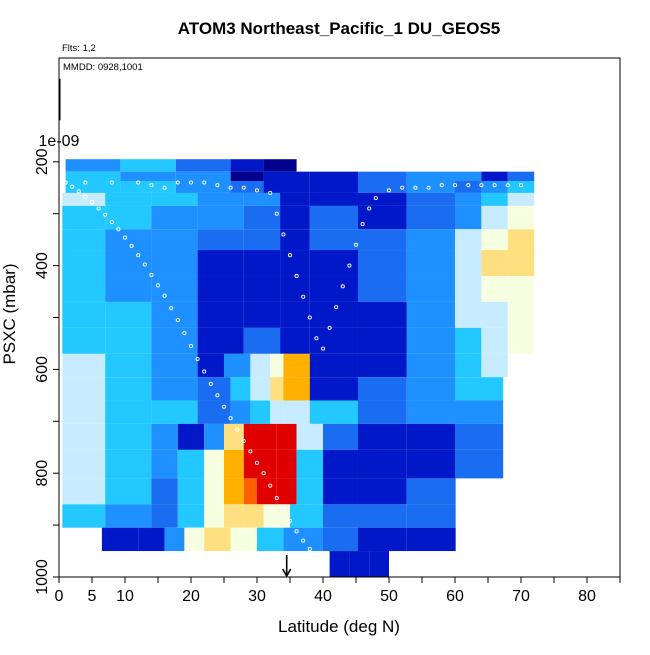 The width and height of the screenshot is (650, 655). What do you see at coordinates (42, 473) in the screenshot?
I see `y-tick-label: 800` at bounding box center [42, 473].